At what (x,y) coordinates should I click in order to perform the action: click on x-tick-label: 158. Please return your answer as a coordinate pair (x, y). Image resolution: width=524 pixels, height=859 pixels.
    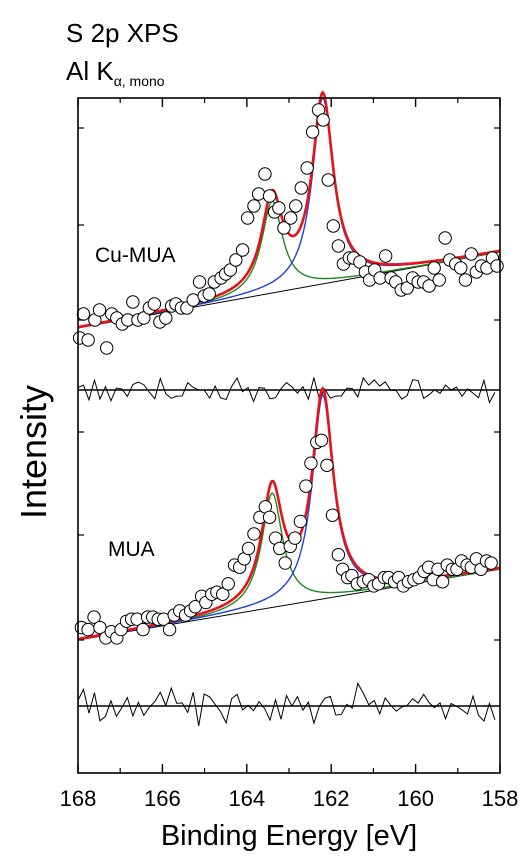
    Looking at the image, I should click on (500, 798).